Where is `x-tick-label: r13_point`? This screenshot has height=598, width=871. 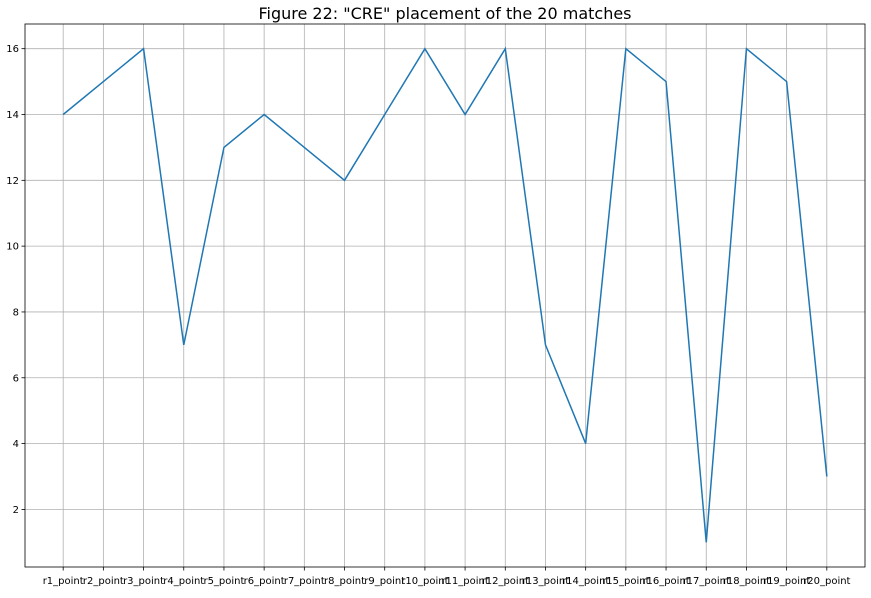
x-tick-label: r13_point is located at coordinates (545, 581).